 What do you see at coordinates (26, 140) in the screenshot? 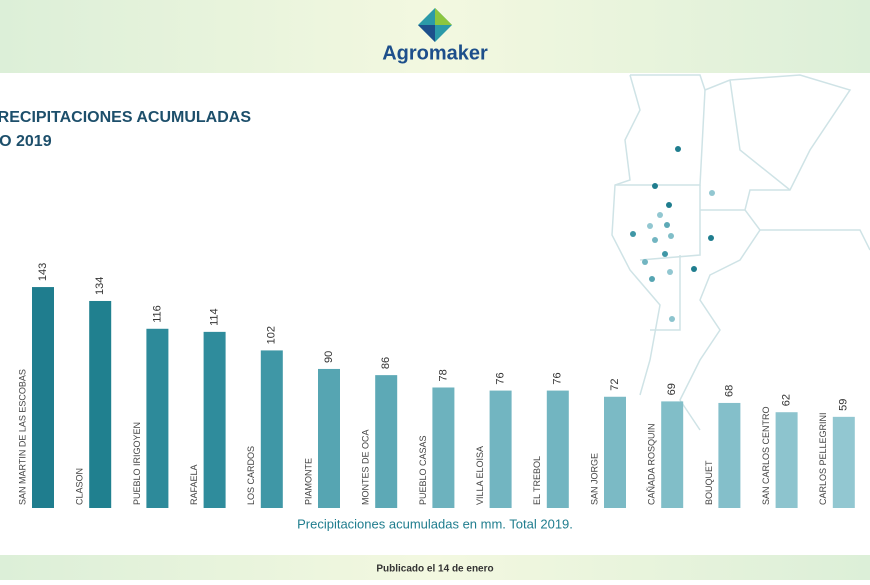
I see `chart-subtitle: AÑO 2019` at bounding box center [26, 140].